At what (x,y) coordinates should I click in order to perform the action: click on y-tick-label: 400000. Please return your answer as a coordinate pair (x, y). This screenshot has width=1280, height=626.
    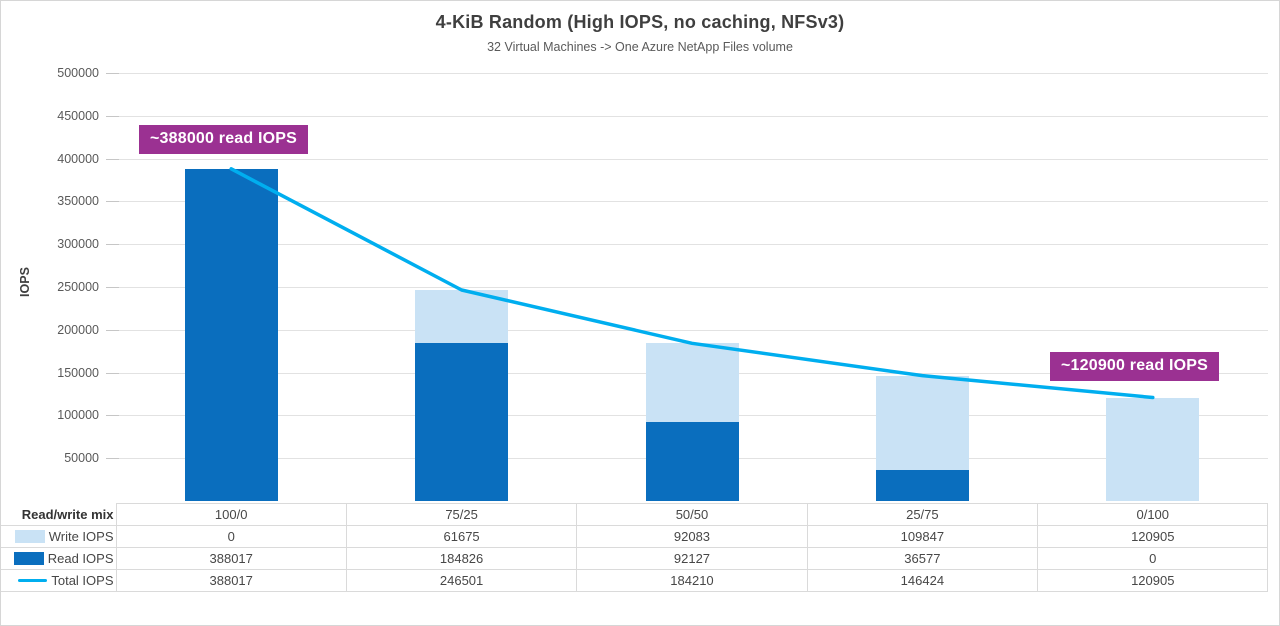
    Looking at the image, I should click on (78, 158).